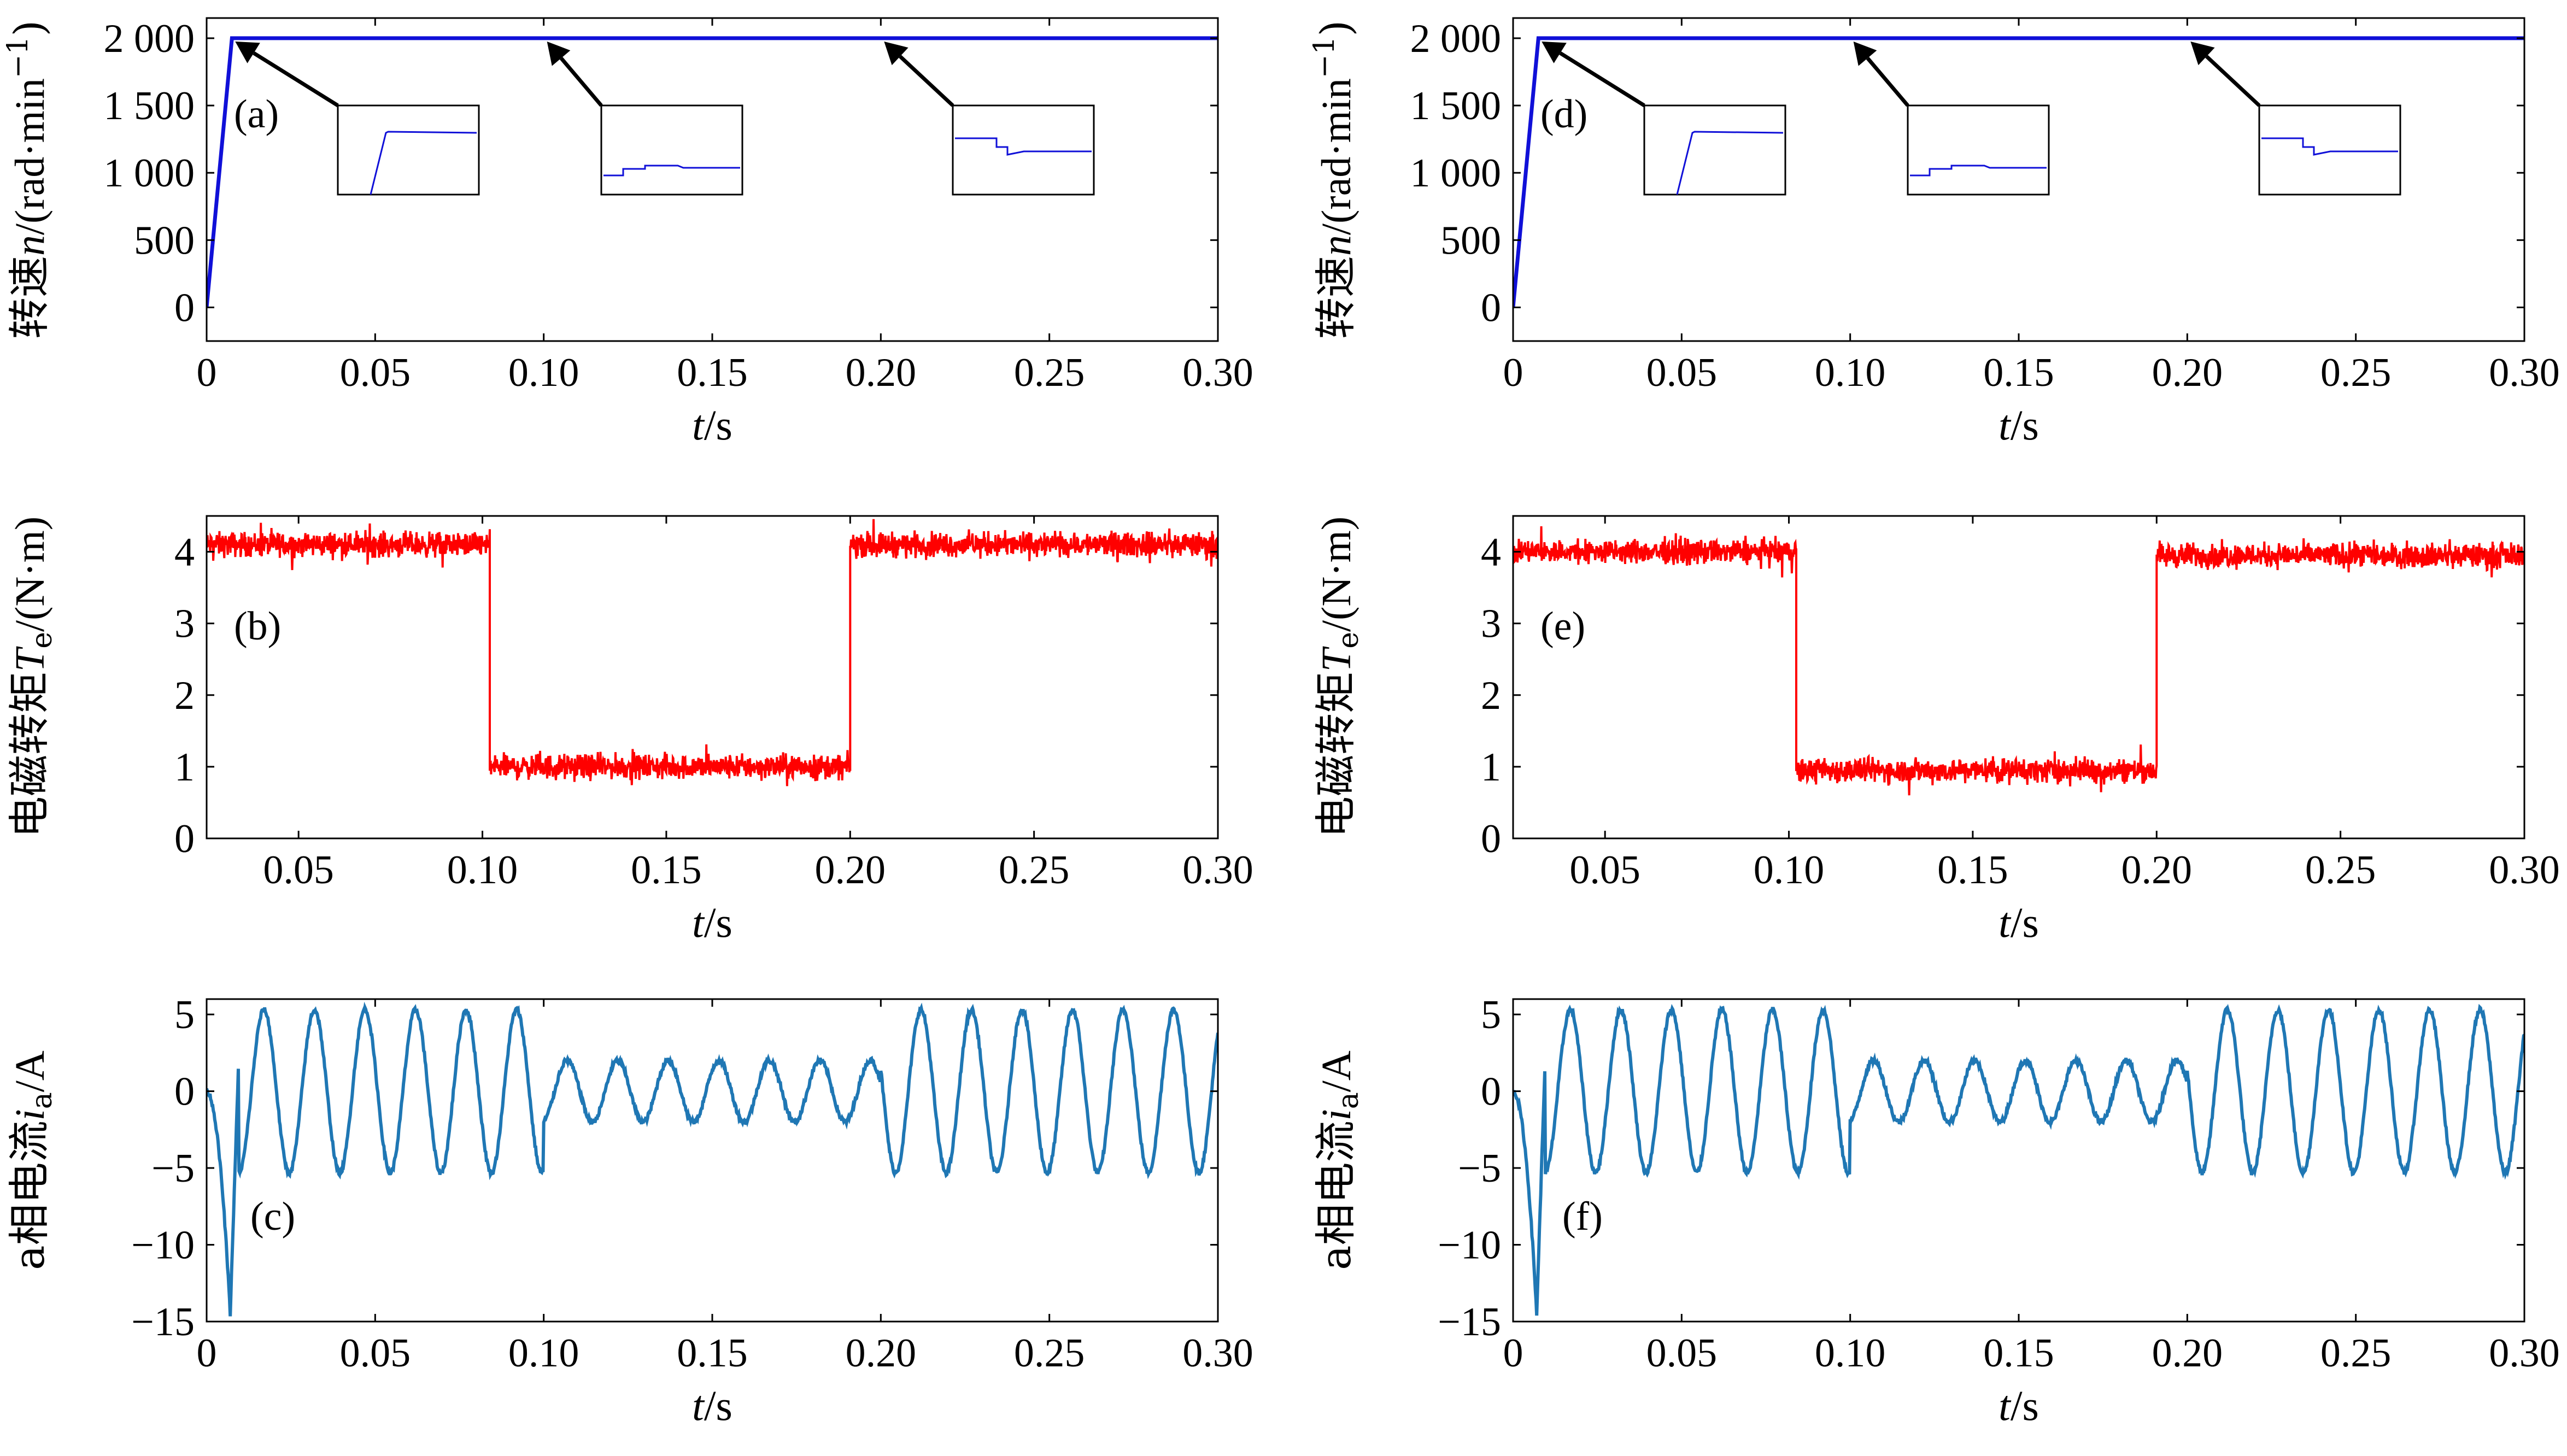 The width and height of the screenshot is (2567, 1456). I want to click on y-axis-label: 电磁转矩Te/(N·m), so click(32, 677).